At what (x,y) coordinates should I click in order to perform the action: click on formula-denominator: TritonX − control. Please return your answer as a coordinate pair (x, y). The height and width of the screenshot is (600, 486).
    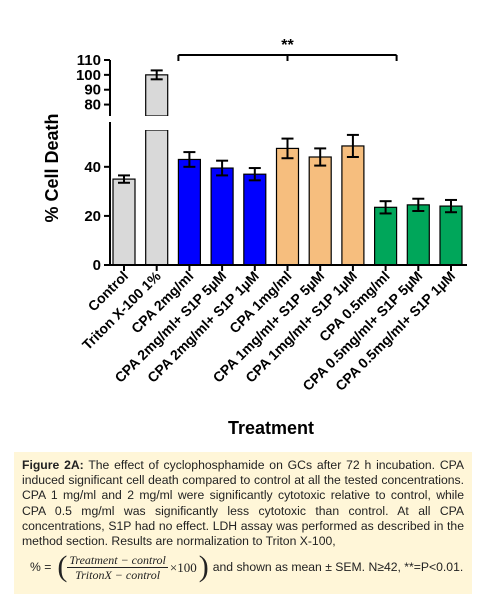
    Looking at the image, I should click on (118, 574).